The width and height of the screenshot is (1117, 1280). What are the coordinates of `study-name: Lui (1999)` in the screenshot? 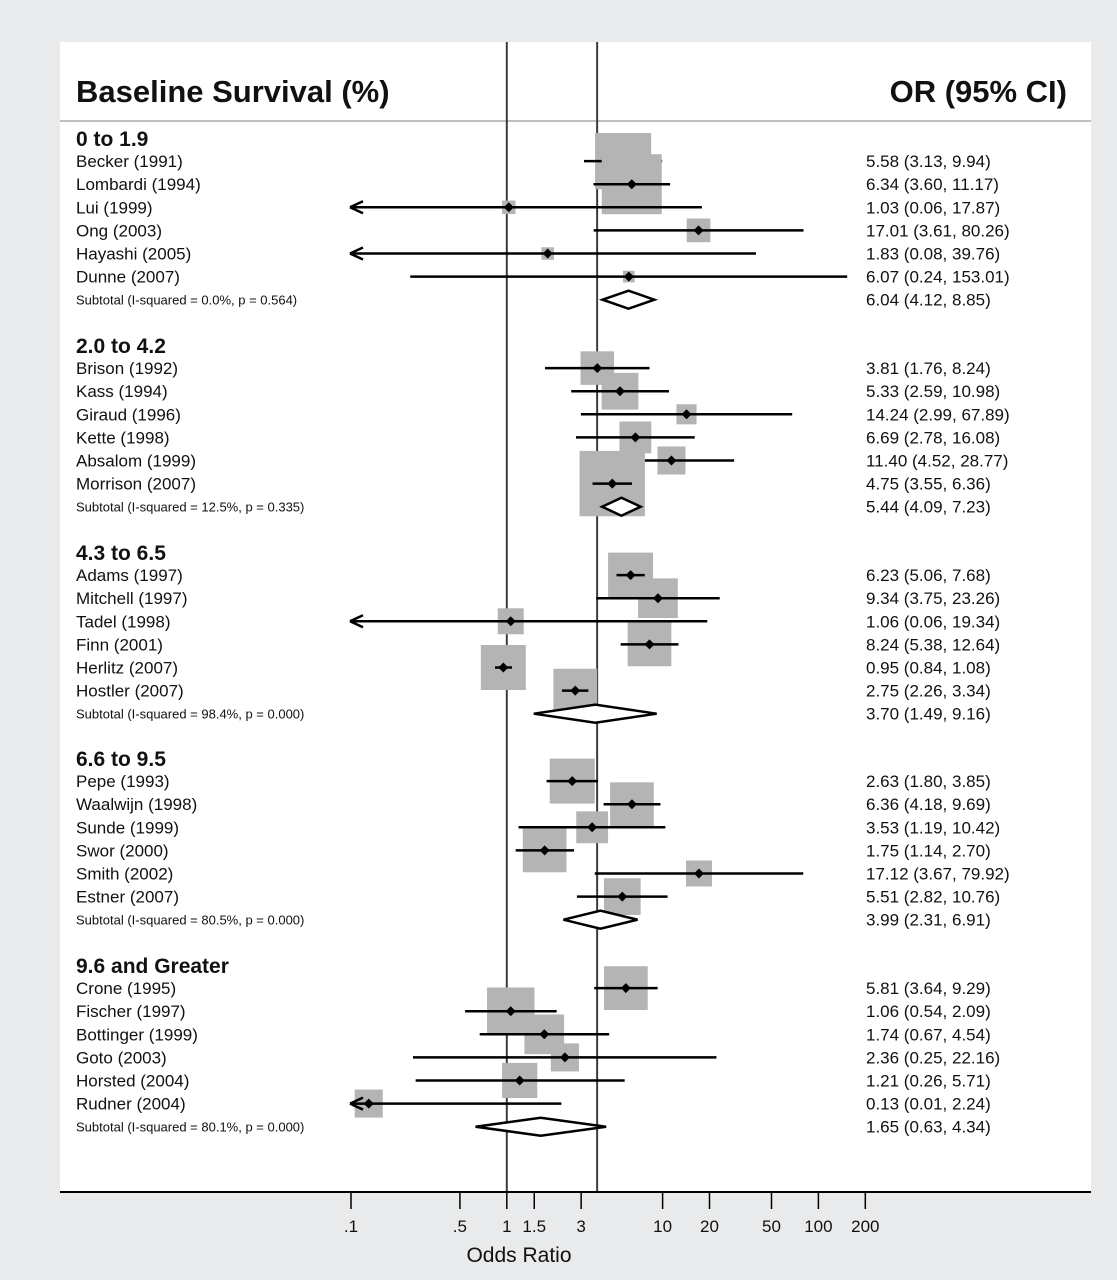 It's located at (114, 207).